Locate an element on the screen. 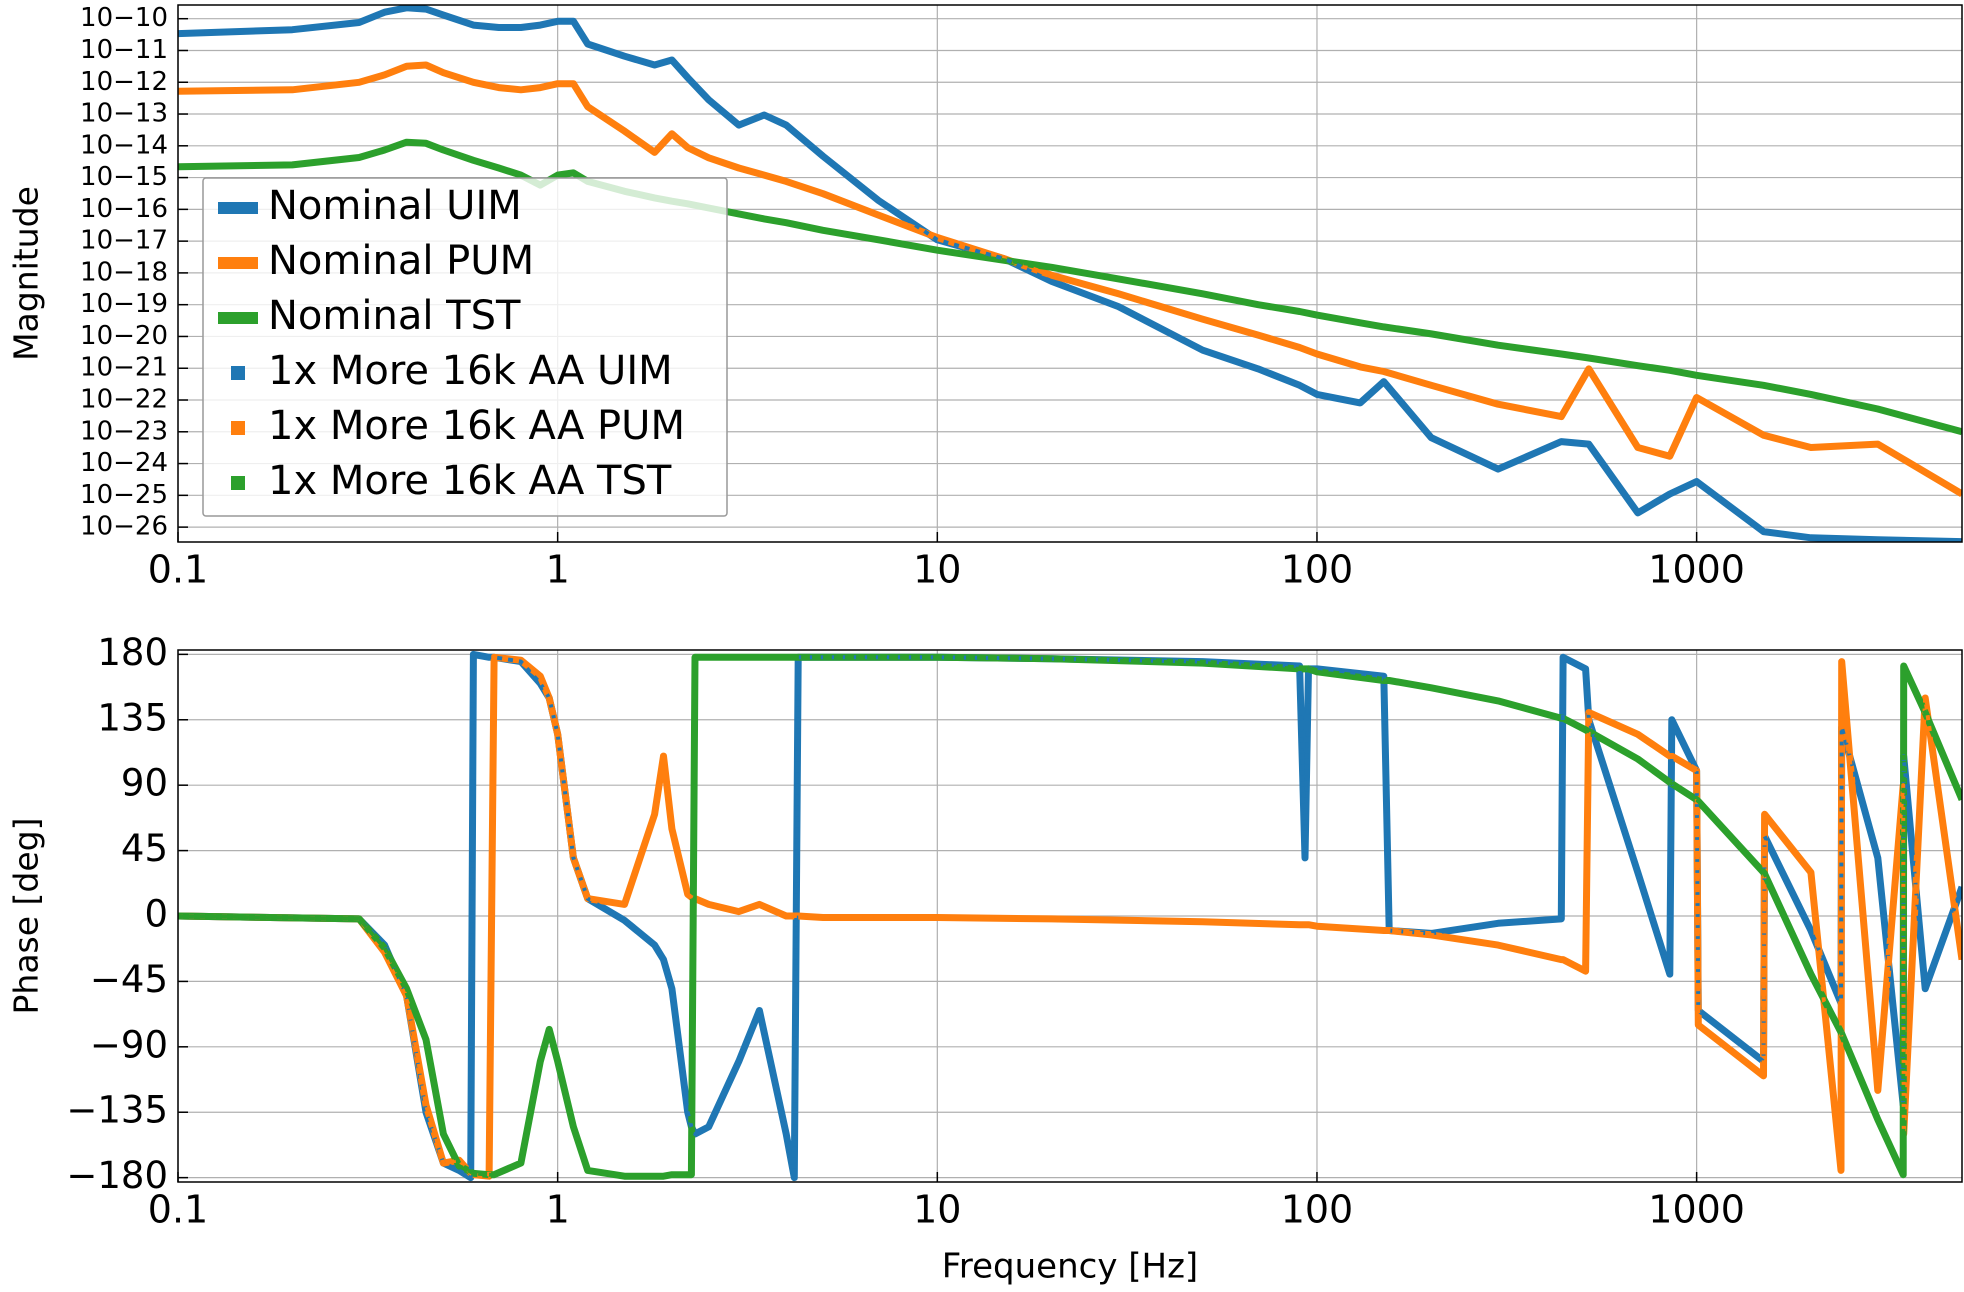  y-tick-label: 10−15 is located at coordinates (124, 177).